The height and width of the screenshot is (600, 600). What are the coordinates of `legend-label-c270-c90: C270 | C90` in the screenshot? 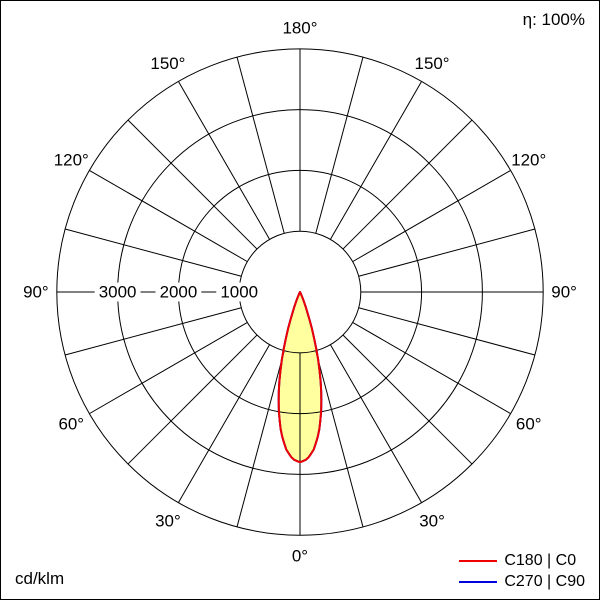 It's located at (544, 582).